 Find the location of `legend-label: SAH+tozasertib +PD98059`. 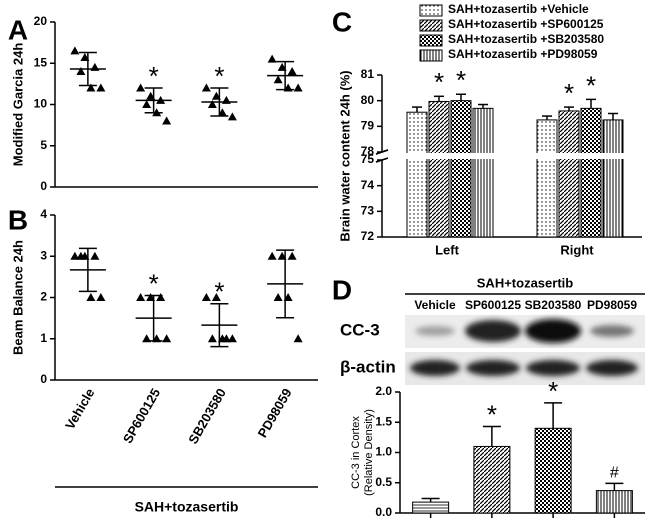

legend-label: SAH+tozasertib +PD98059 is located at coordinates (523, 54).